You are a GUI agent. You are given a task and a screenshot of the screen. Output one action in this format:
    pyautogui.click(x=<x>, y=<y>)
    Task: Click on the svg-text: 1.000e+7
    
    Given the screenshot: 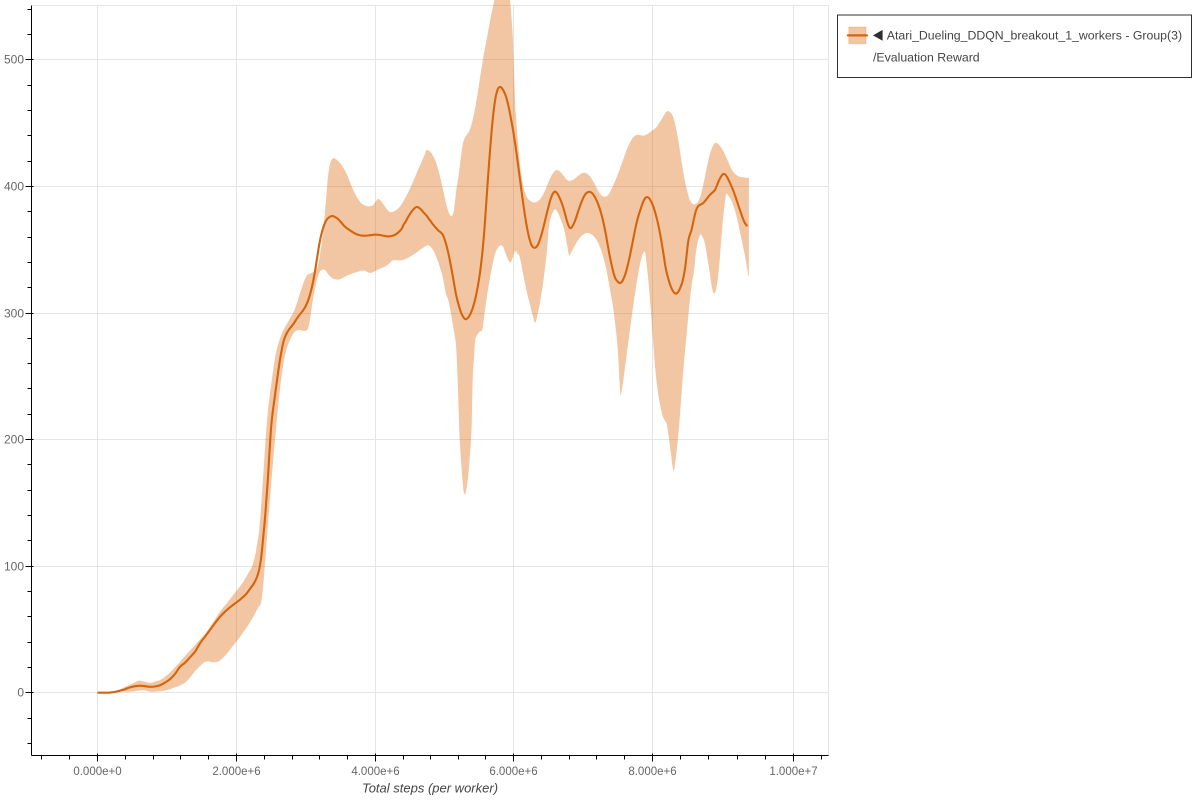 What is the action you would take?
    pyautogui.click(x=793, y=772)
    